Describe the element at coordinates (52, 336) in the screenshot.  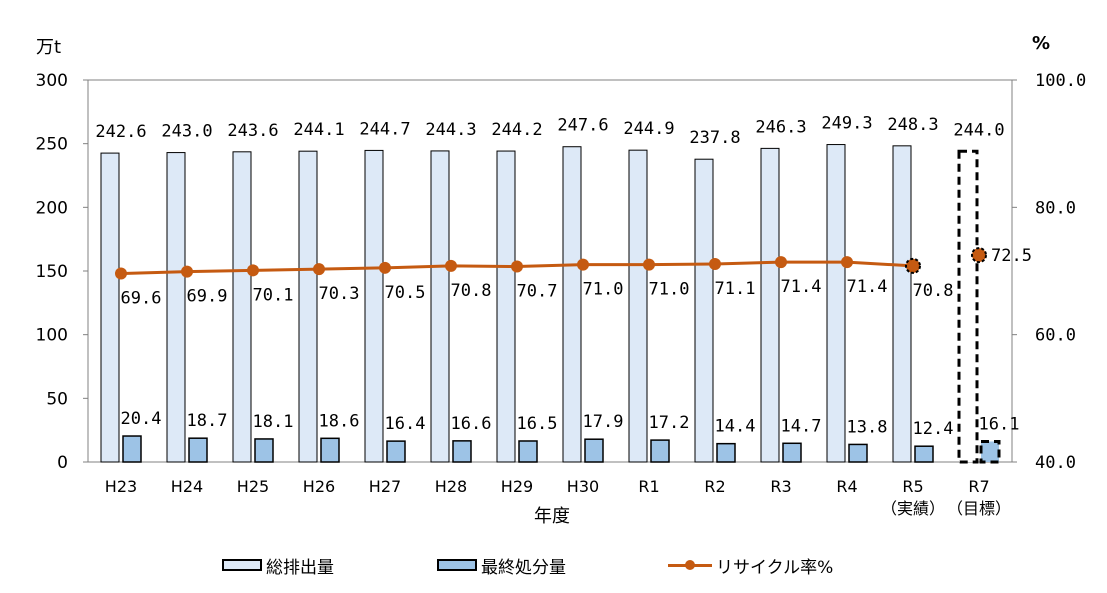
I see `left-axis-tick-label: 100` at that location.